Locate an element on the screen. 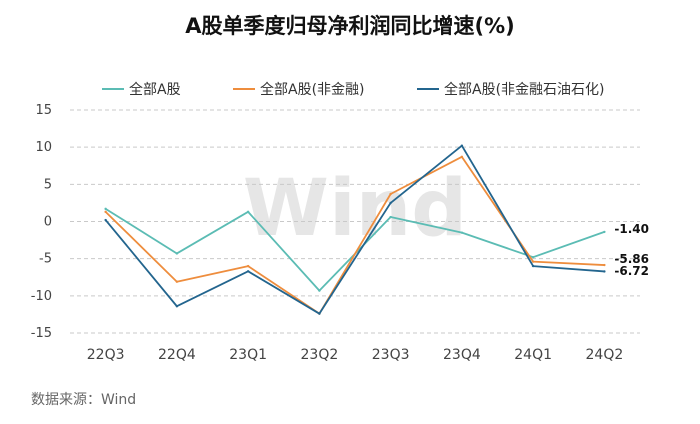 This screenshot has height=424, width=700. y-tick-label: 0 is located at coordinates (48, 222).